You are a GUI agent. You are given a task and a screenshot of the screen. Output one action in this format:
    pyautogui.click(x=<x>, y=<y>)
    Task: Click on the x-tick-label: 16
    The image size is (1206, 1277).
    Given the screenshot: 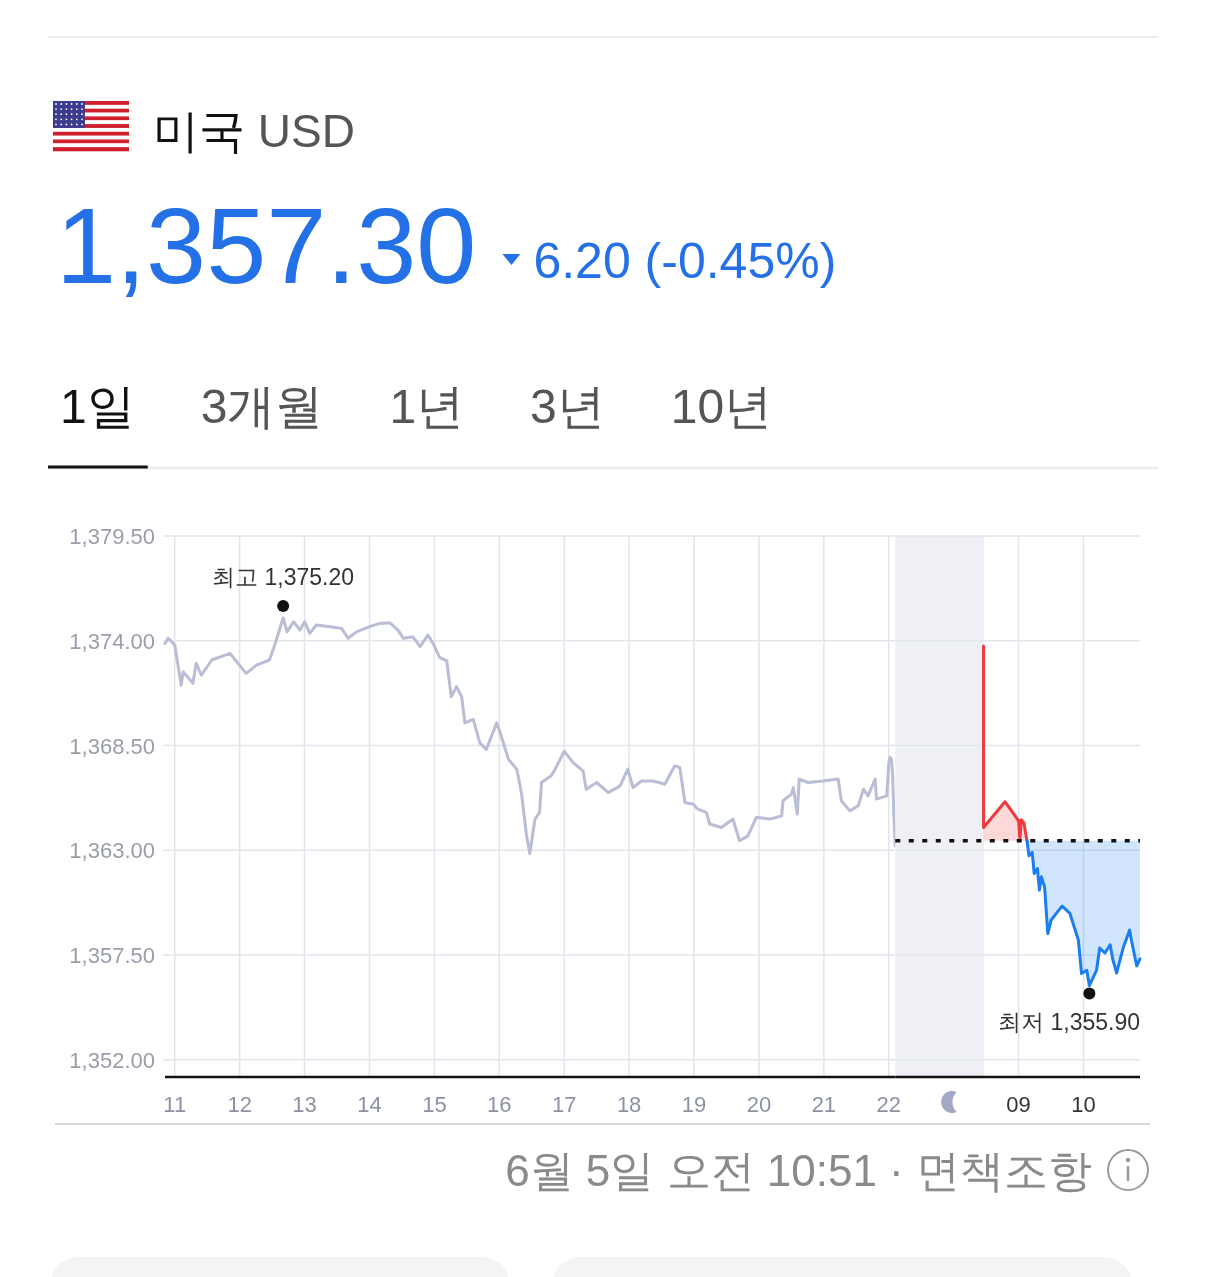 What is the action you would take?
    pyautogui.click(x=499, y=1104)
    